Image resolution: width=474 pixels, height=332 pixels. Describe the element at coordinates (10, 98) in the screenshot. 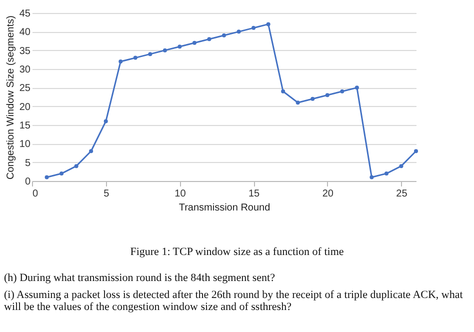

I see `y-axis-title: Congestion Window Size (segments)` at that location.